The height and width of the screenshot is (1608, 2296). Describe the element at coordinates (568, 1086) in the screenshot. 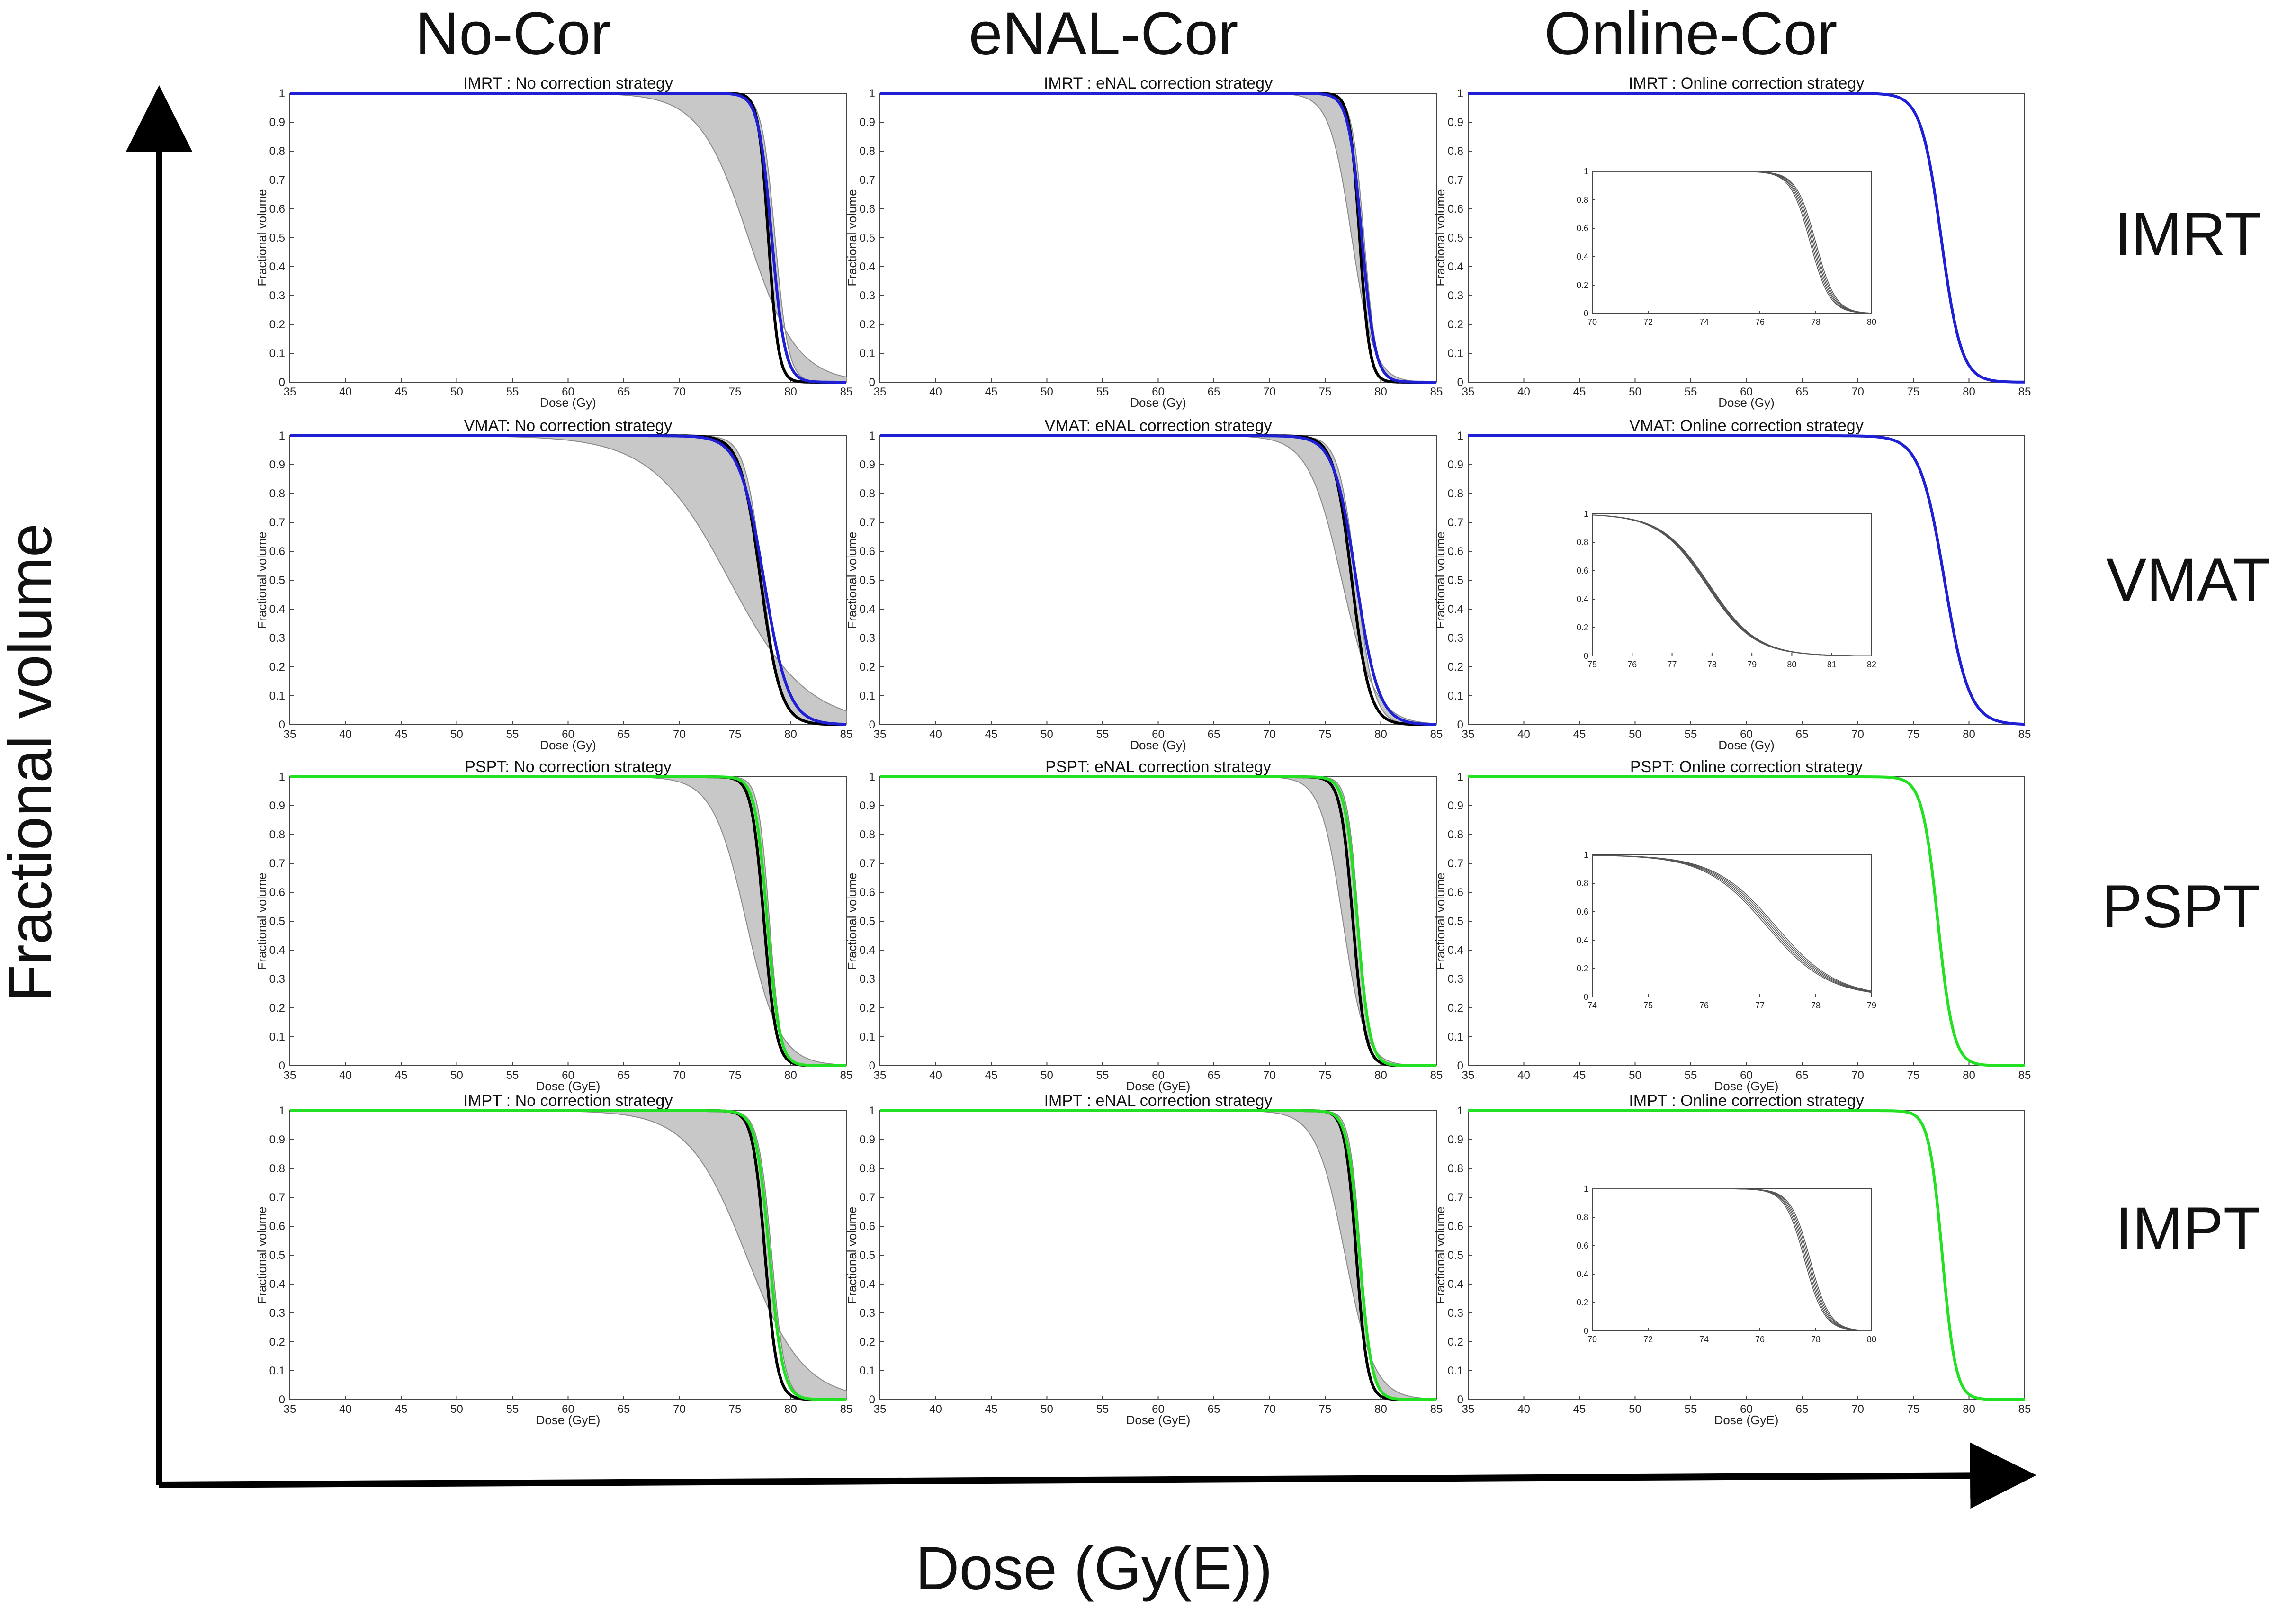

I see `x-axis-label: Dose (GyE)` at that location.